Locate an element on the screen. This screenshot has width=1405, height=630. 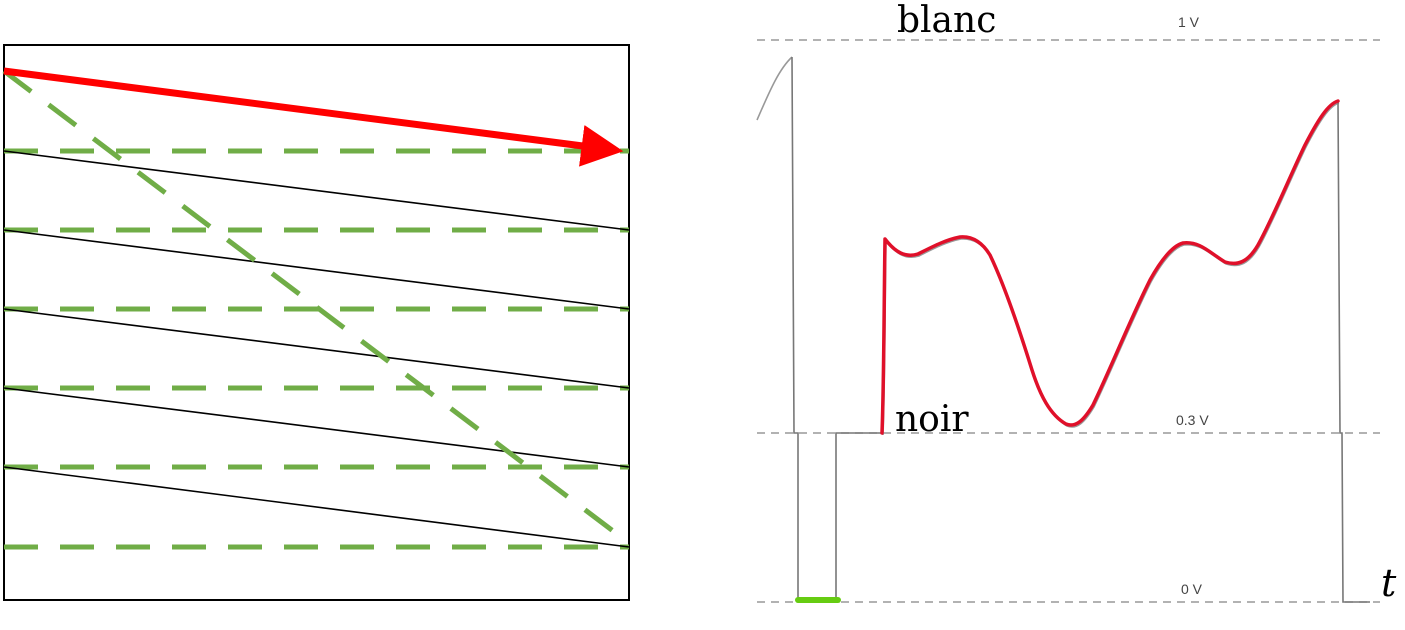
black-level-label: noir is located at coordinates (932, 419).